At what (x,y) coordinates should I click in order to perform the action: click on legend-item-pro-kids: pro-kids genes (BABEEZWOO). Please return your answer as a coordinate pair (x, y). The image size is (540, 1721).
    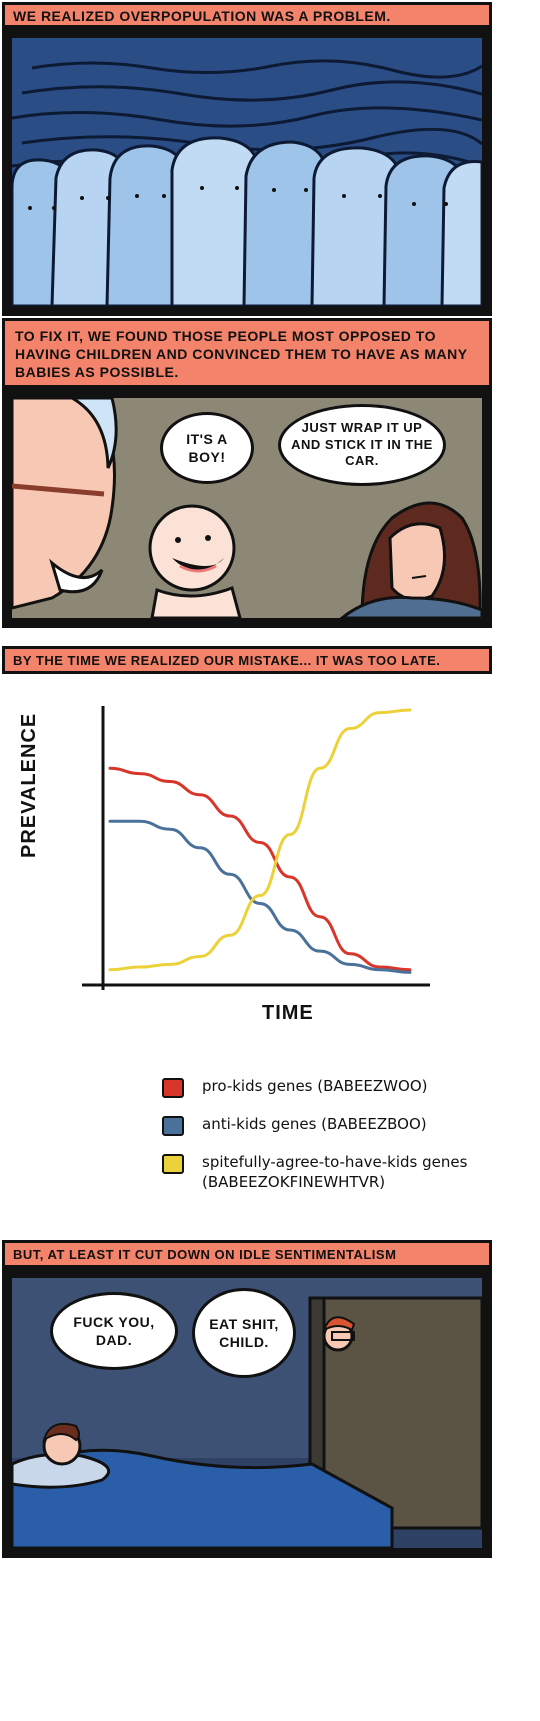
    Looking at the image, I should click on (322, 1087).